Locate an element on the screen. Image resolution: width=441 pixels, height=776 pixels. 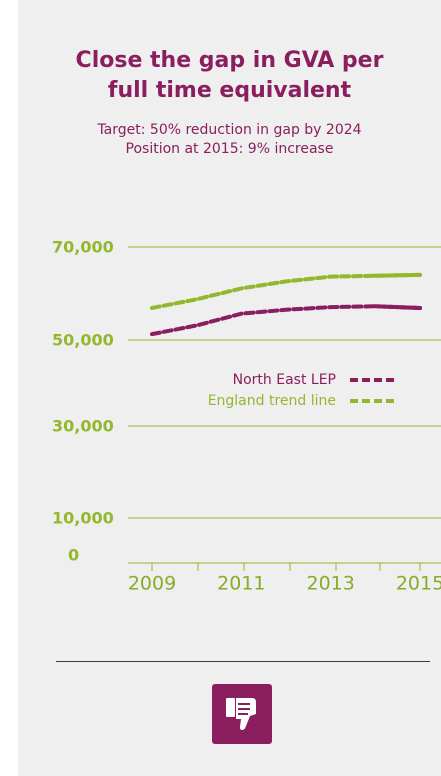
legend-label: England trend line is located at coordinates (272, 401).